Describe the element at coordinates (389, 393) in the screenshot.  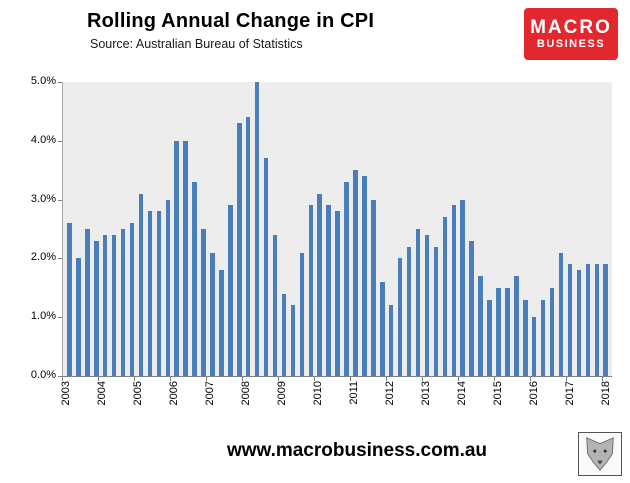
I see `x-axis-label: 2012` at that location.